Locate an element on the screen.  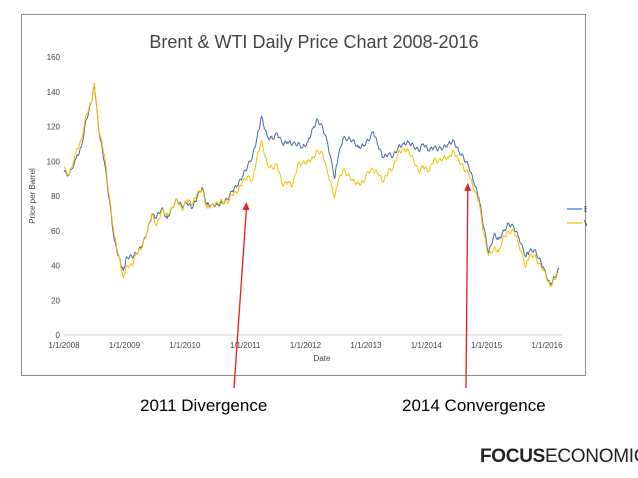
x-axis-label: Date is located at coordinates (322, 358).